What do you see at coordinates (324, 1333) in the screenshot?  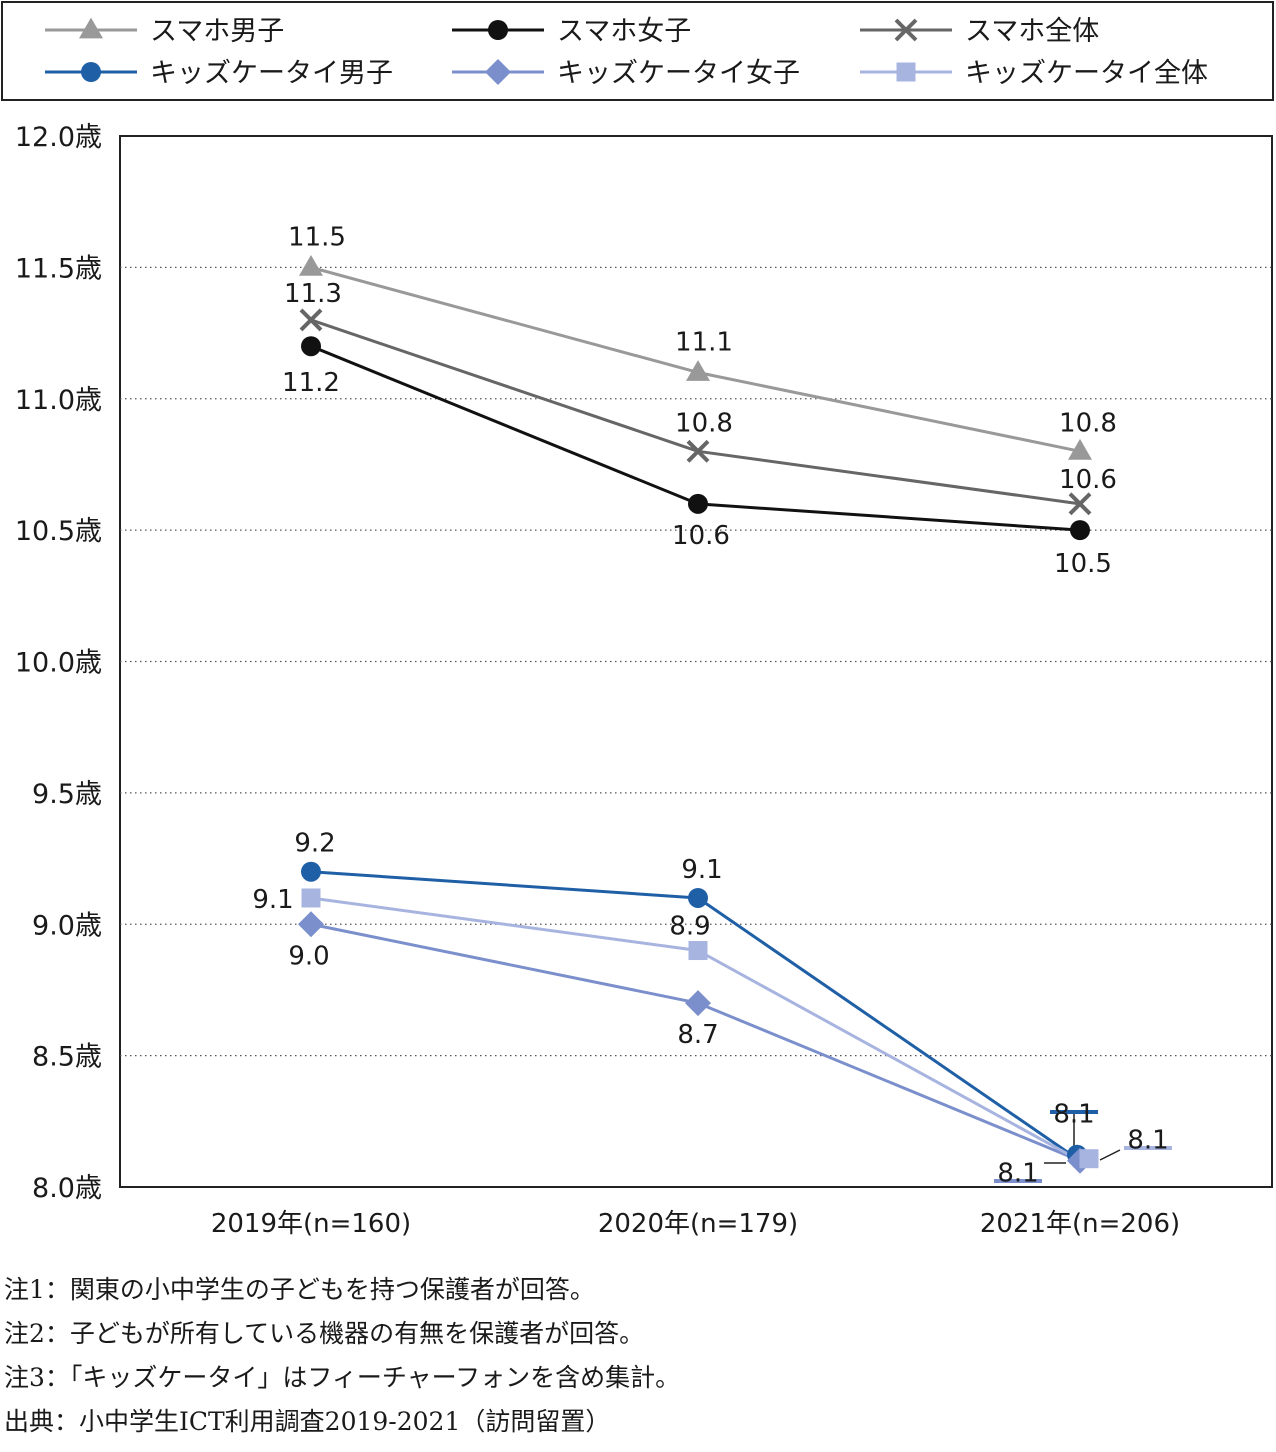 I see `note-2: 注2：子どもが所有している機器の有無を保護者が回答。` at bounding box center [324, 1333].